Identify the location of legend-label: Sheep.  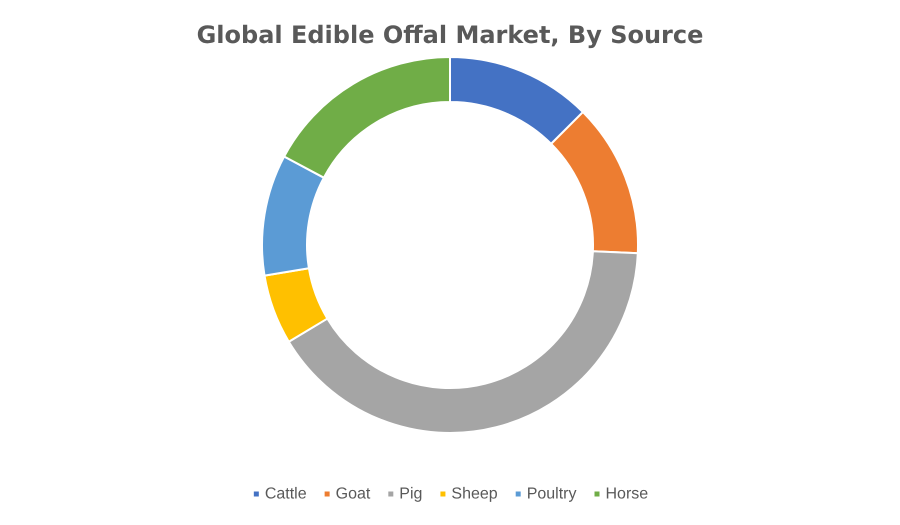
(474, 494).